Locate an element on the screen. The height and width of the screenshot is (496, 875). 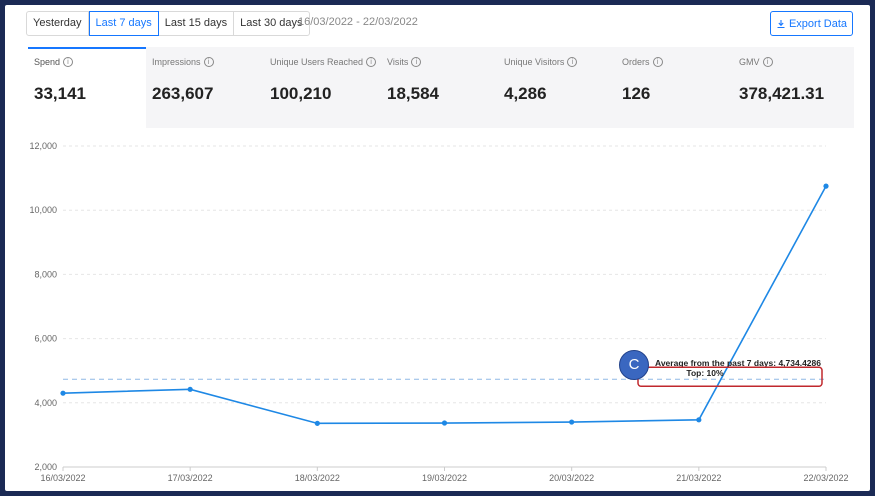
metric-label: Orders is located at coordinates (636, 62).